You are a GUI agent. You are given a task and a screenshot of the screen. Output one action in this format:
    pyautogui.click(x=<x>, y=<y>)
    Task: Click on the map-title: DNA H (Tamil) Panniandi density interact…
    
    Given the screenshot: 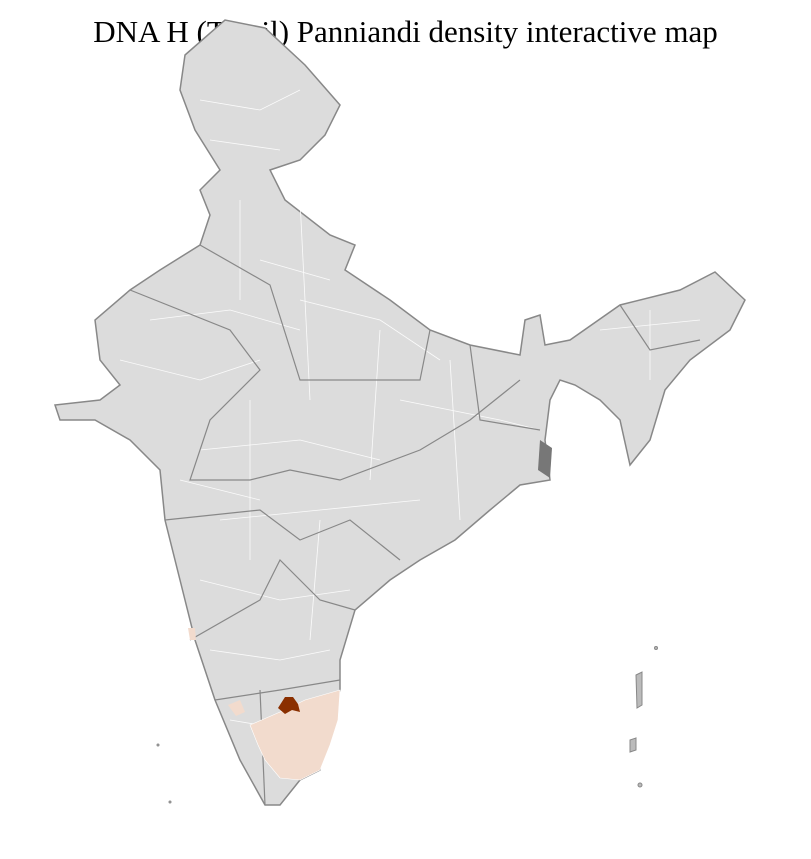 What is the action you would take?
    pyautogui.click(x=405, y=31)
    